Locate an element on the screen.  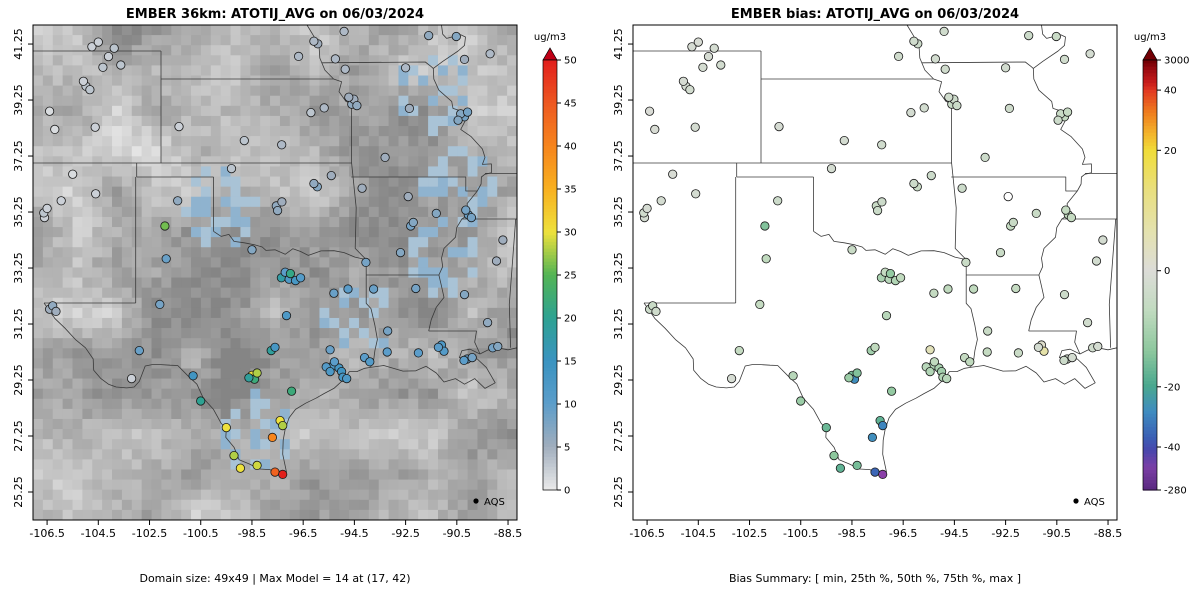
colorbar-tick-label: 5 is located at coordinates (567, 448).